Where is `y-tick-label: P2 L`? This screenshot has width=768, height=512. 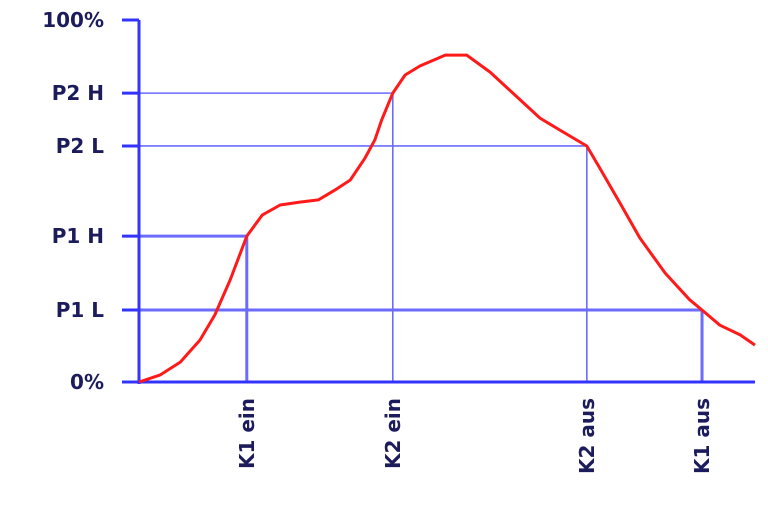 y-tick-label: P2 L is located at coordinates (80, 146).